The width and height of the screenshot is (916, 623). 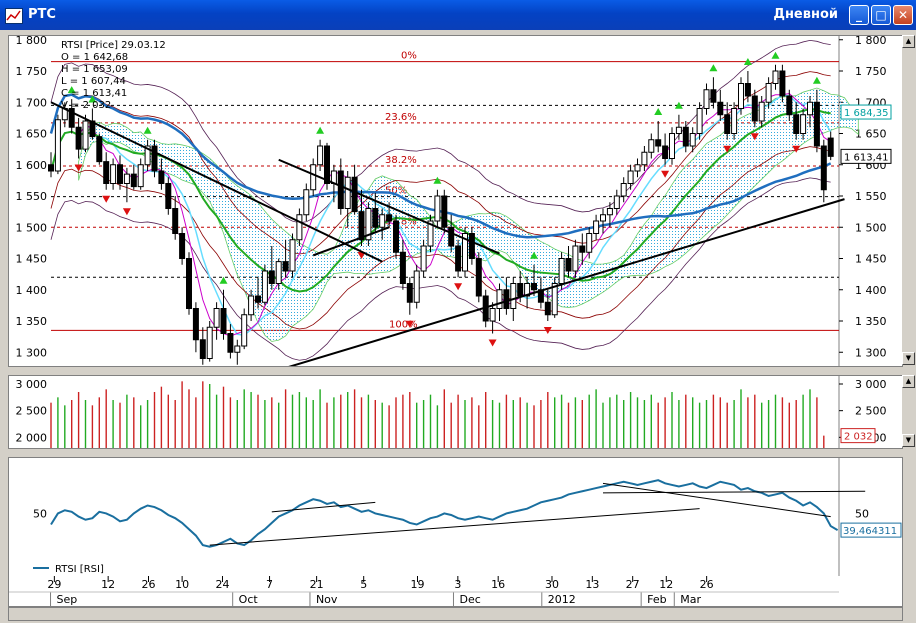 I want to click on maximize-button: □, so click(x=881, y=15).